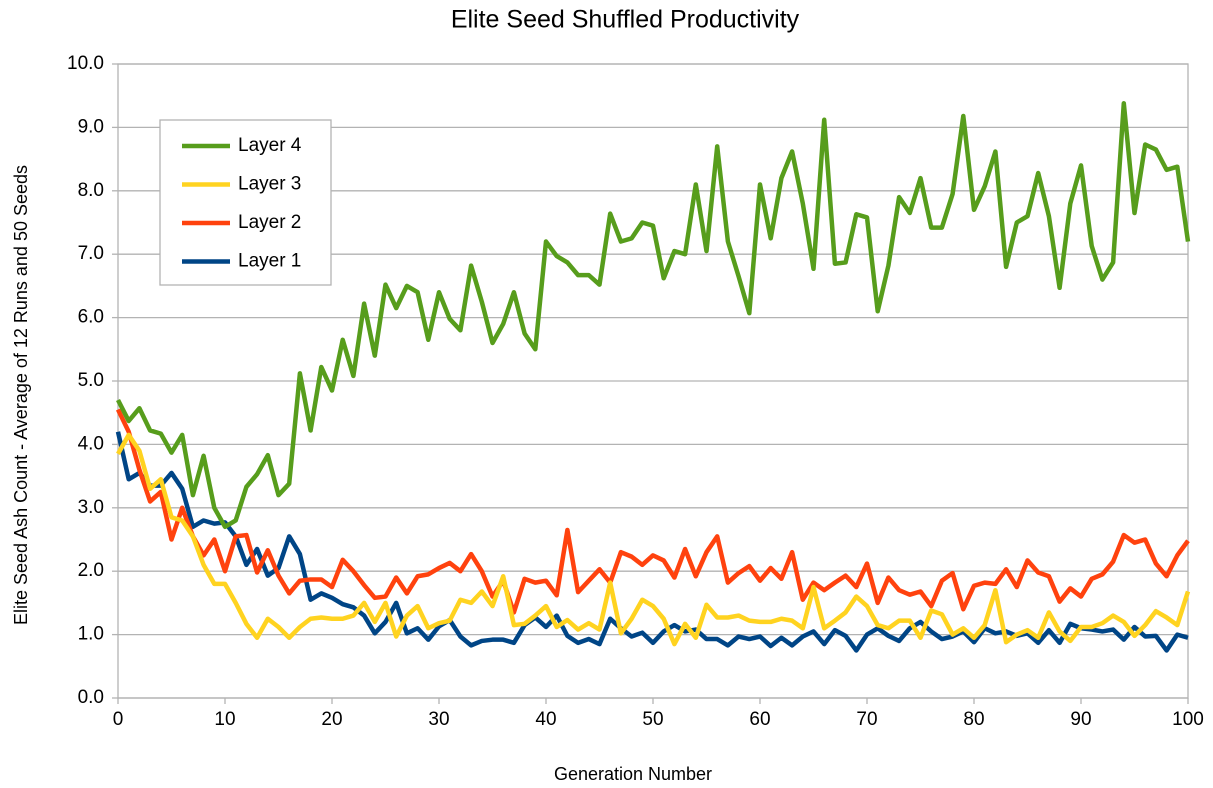 The width and height of the screenshot is (1213, 788). Describe the element at coordinates (91, 126) in the screenshot. I see `y-tick-label: 9.0` at that location.